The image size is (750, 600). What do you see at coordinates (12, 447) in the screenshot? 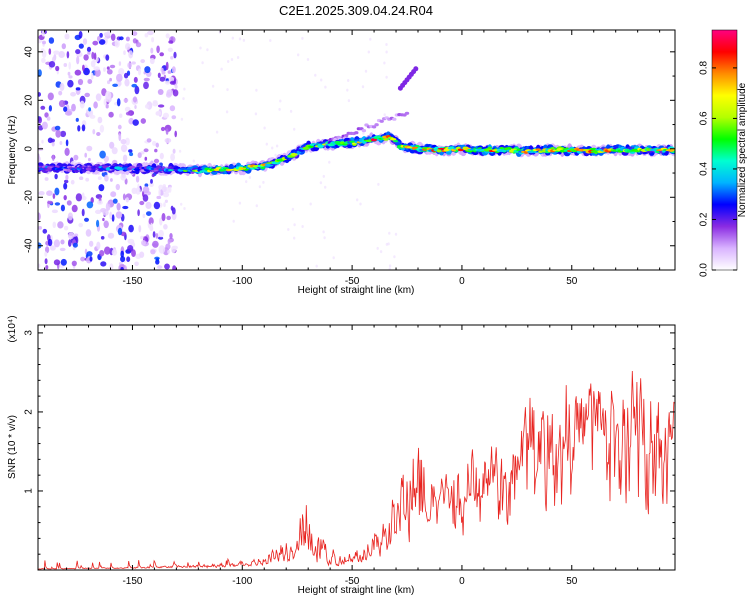
I see `snr-y-label: SNR (10 * v/v)` at bounding box center [12, 447].